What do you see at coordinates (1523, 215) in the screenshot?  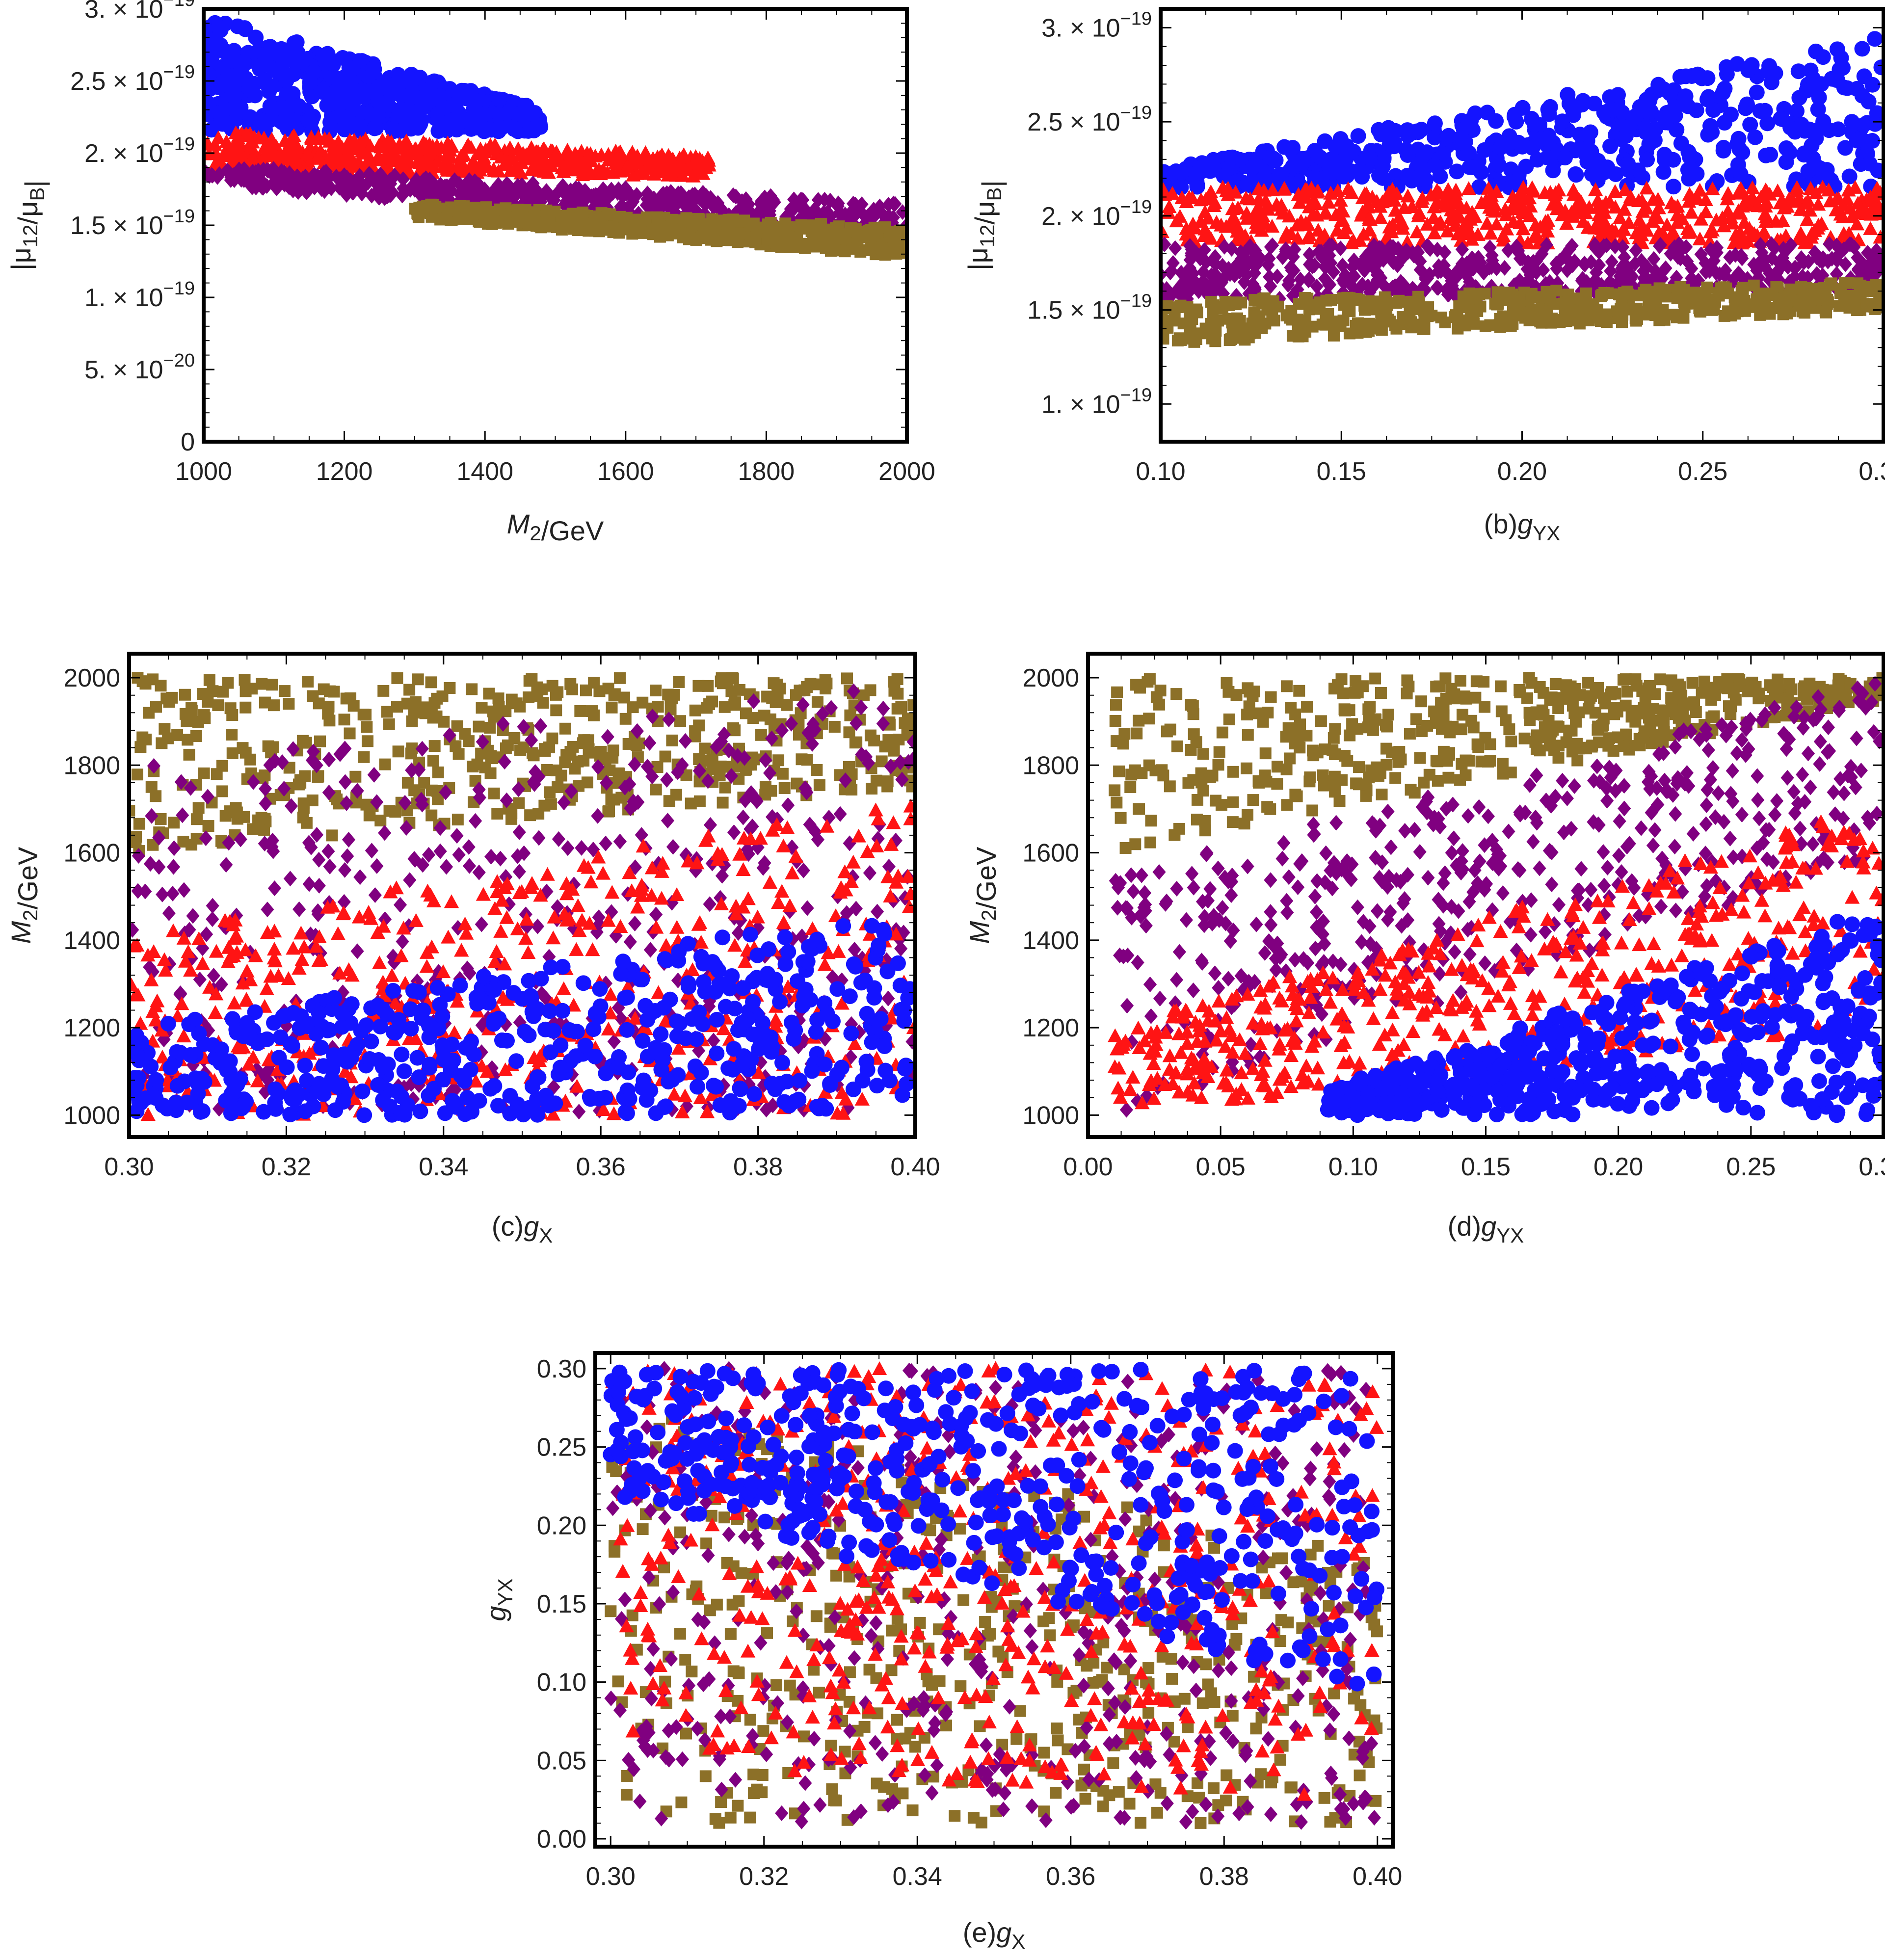 I see `series-red-b` at bounding box center [1523, 215].